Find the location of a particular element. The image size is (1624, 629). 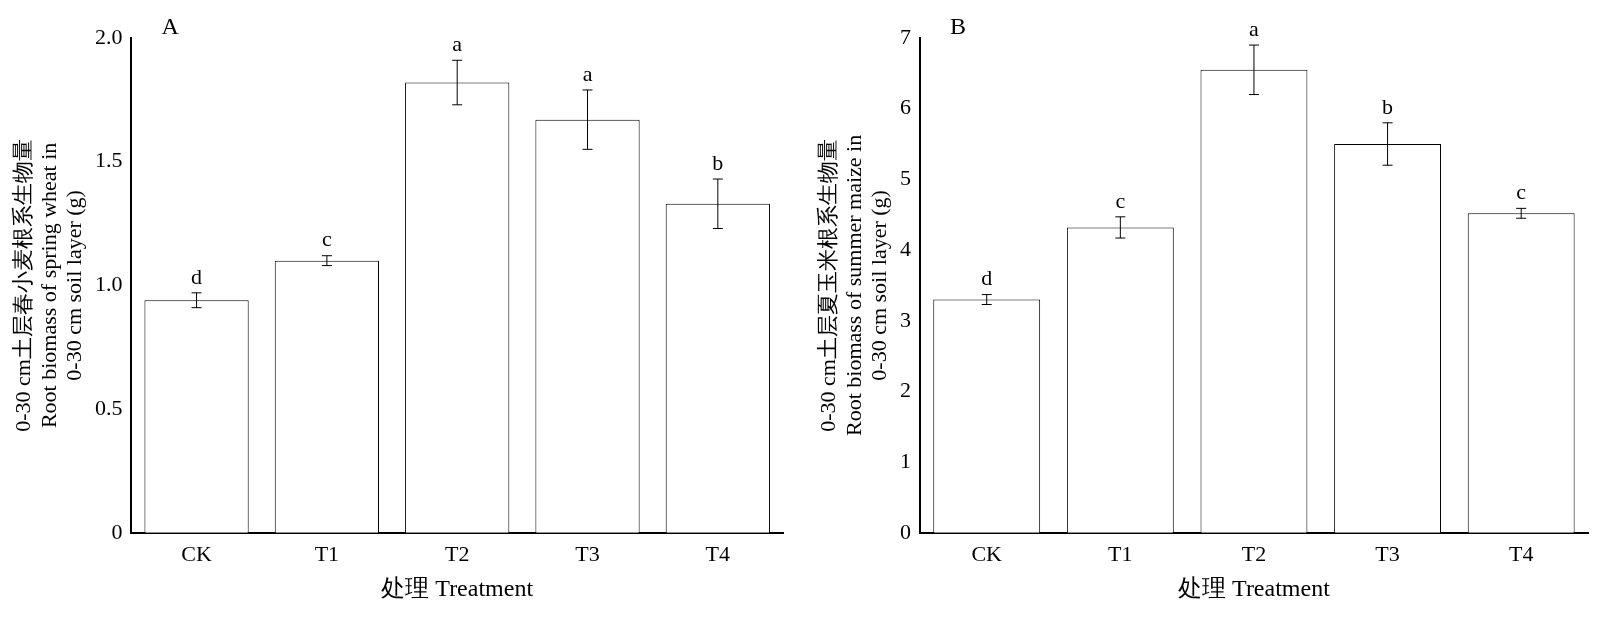

y-tick-label: 7 is located at coordinates (905, 36).